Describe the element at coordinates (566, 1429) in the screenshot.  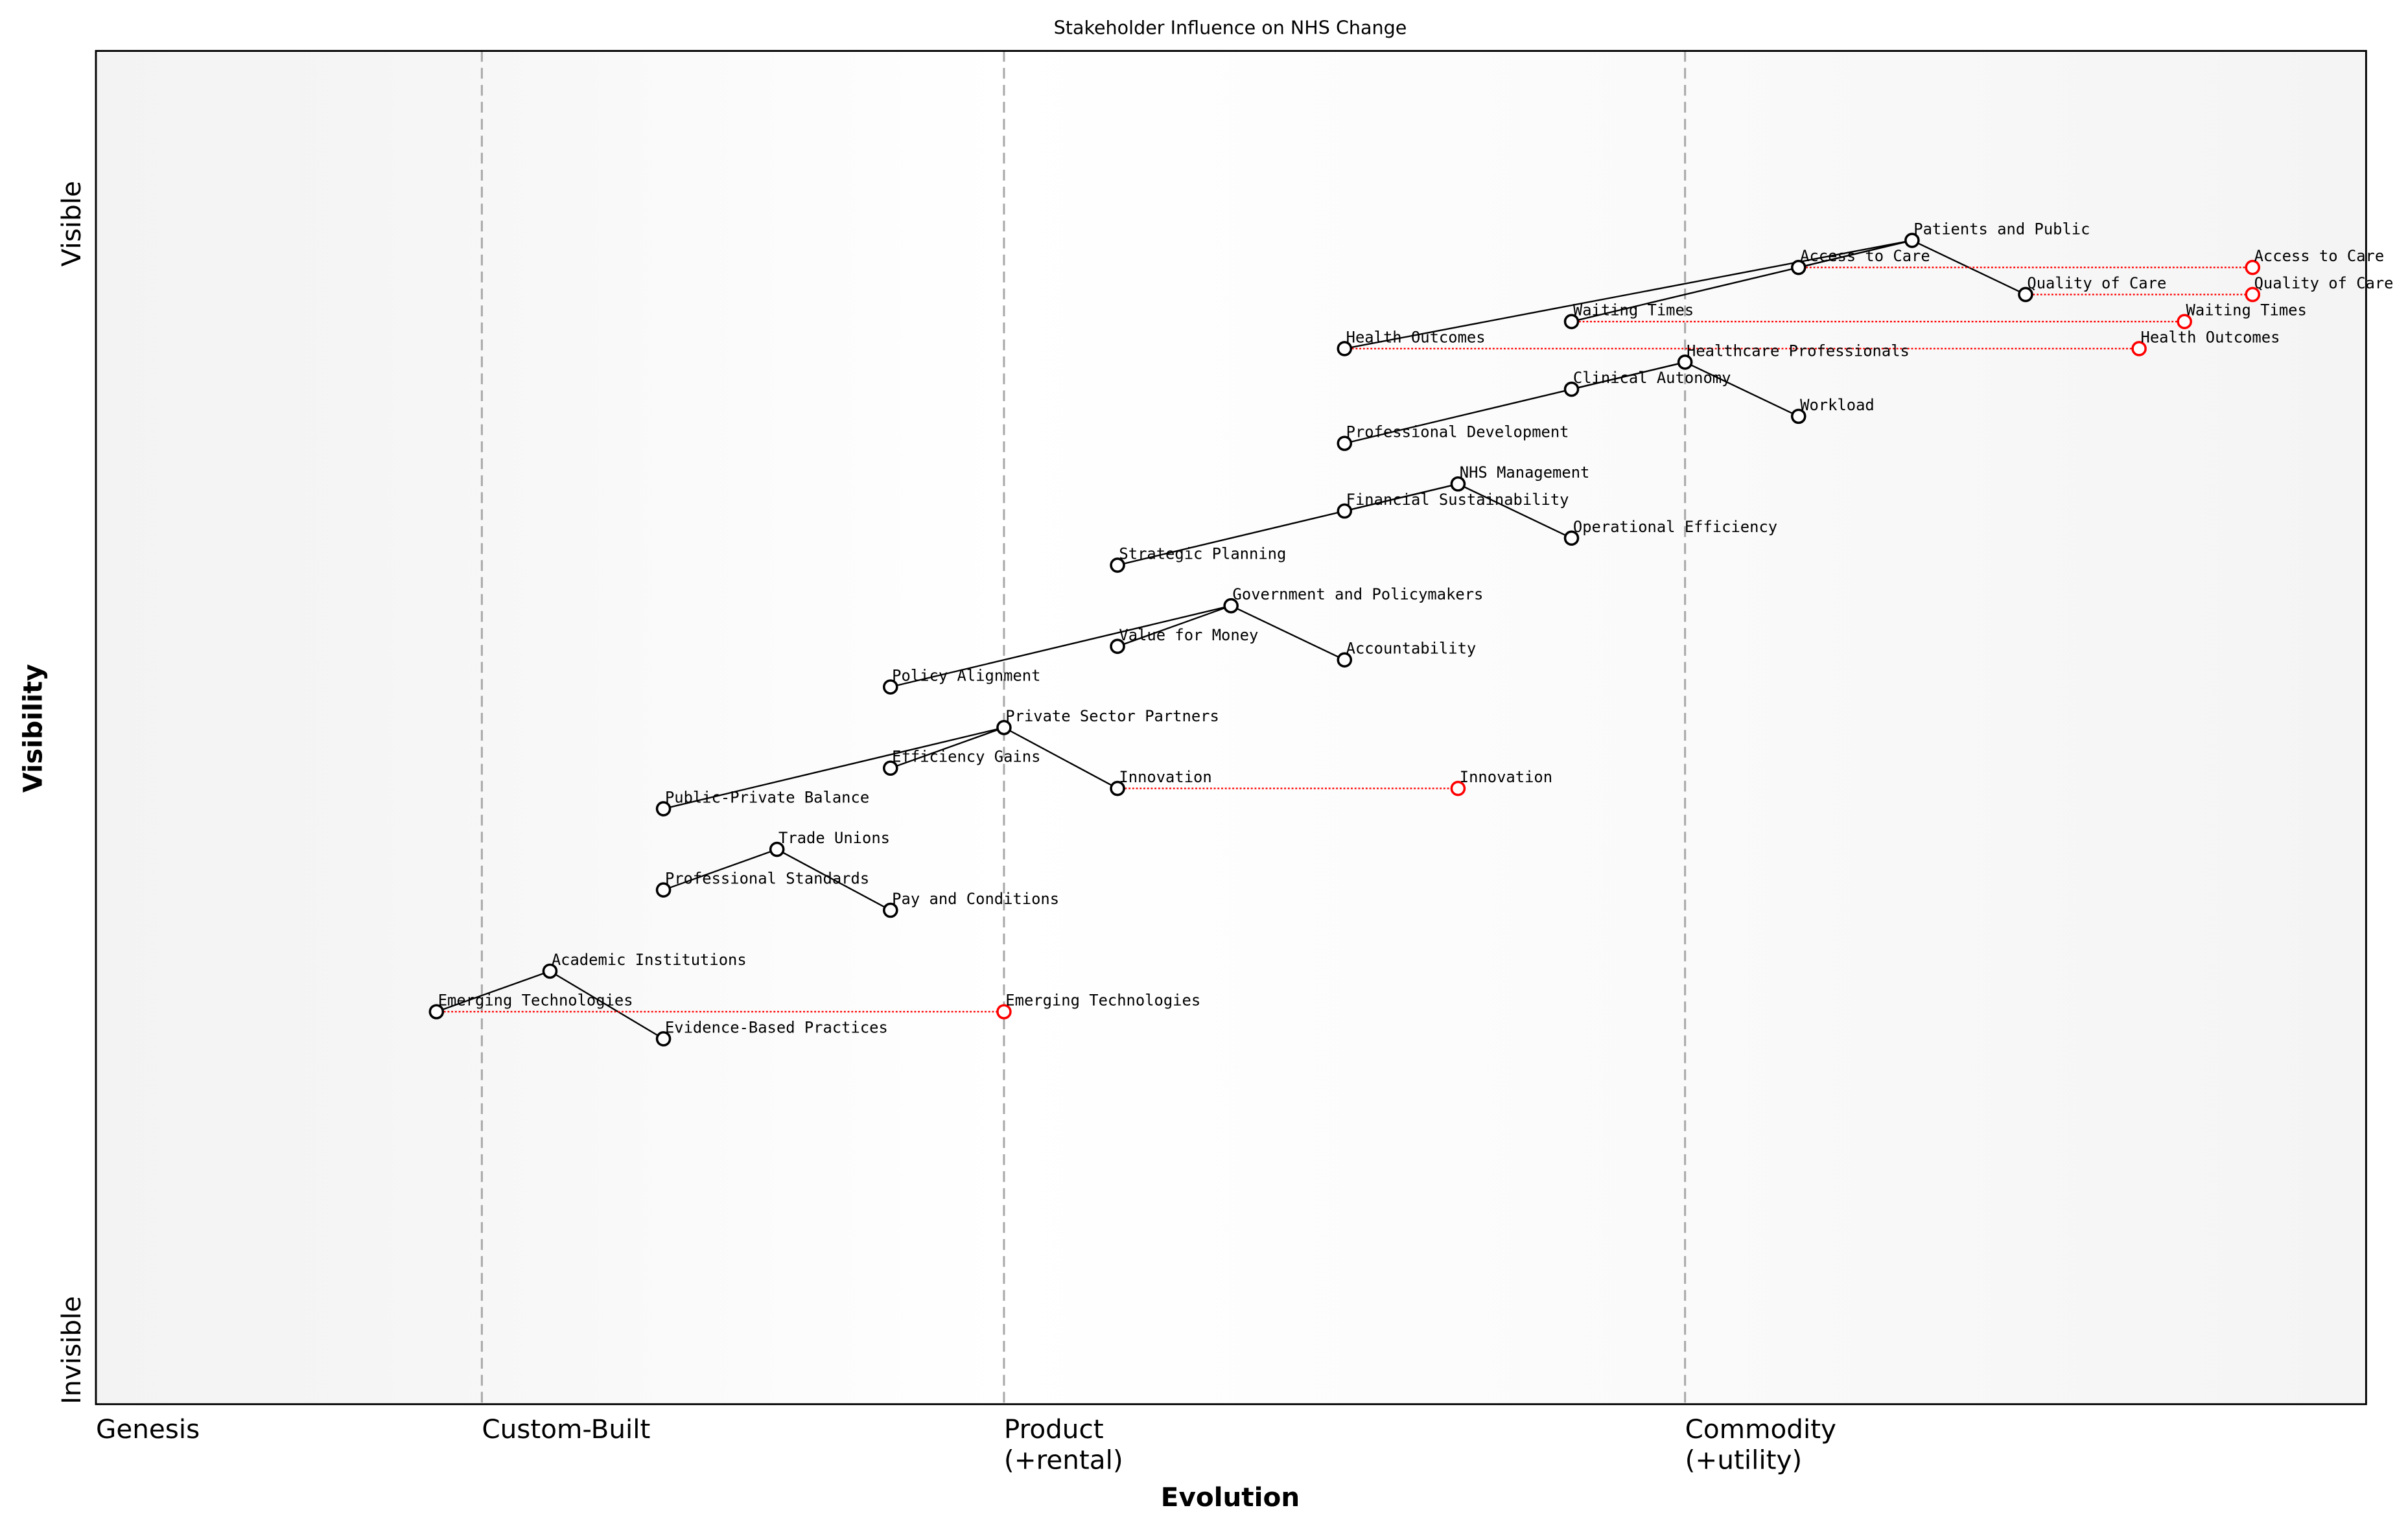
I see `x-stage-label-custom-built: Custom-Built` at that location.